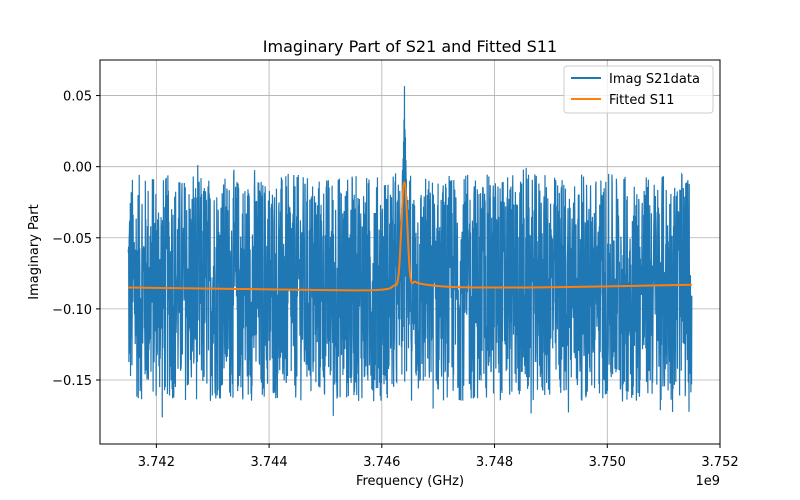 The image size is (800, 500). What do you see at coordinates (72, 310) in the screenshot?
I see `y-tick-label: −0.10` at bounding box center [72, 310].